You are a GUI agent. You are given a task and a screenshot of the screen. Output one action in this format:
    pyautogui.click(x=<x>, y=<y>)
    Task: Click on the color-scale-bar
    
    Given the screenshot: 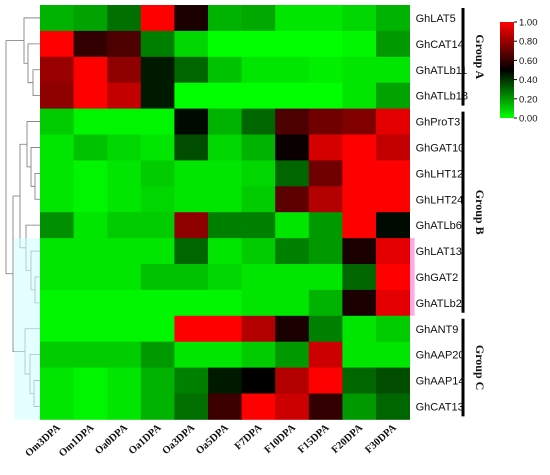 What is the action you would take?
    pyautogui.click(x=507, y=70)
    